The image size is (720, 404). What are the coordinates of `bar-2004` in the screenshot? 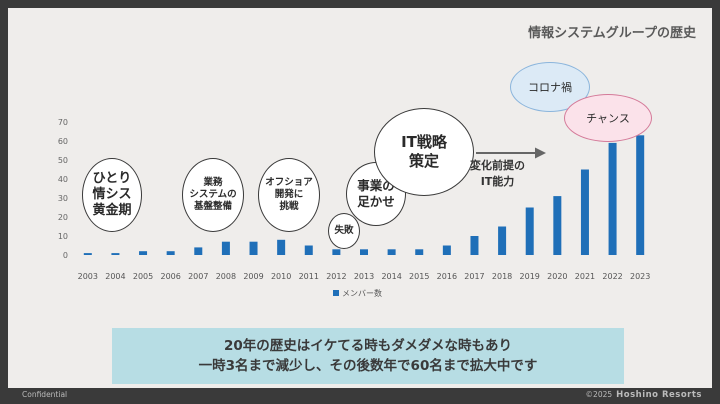 It's located at (115, 254).